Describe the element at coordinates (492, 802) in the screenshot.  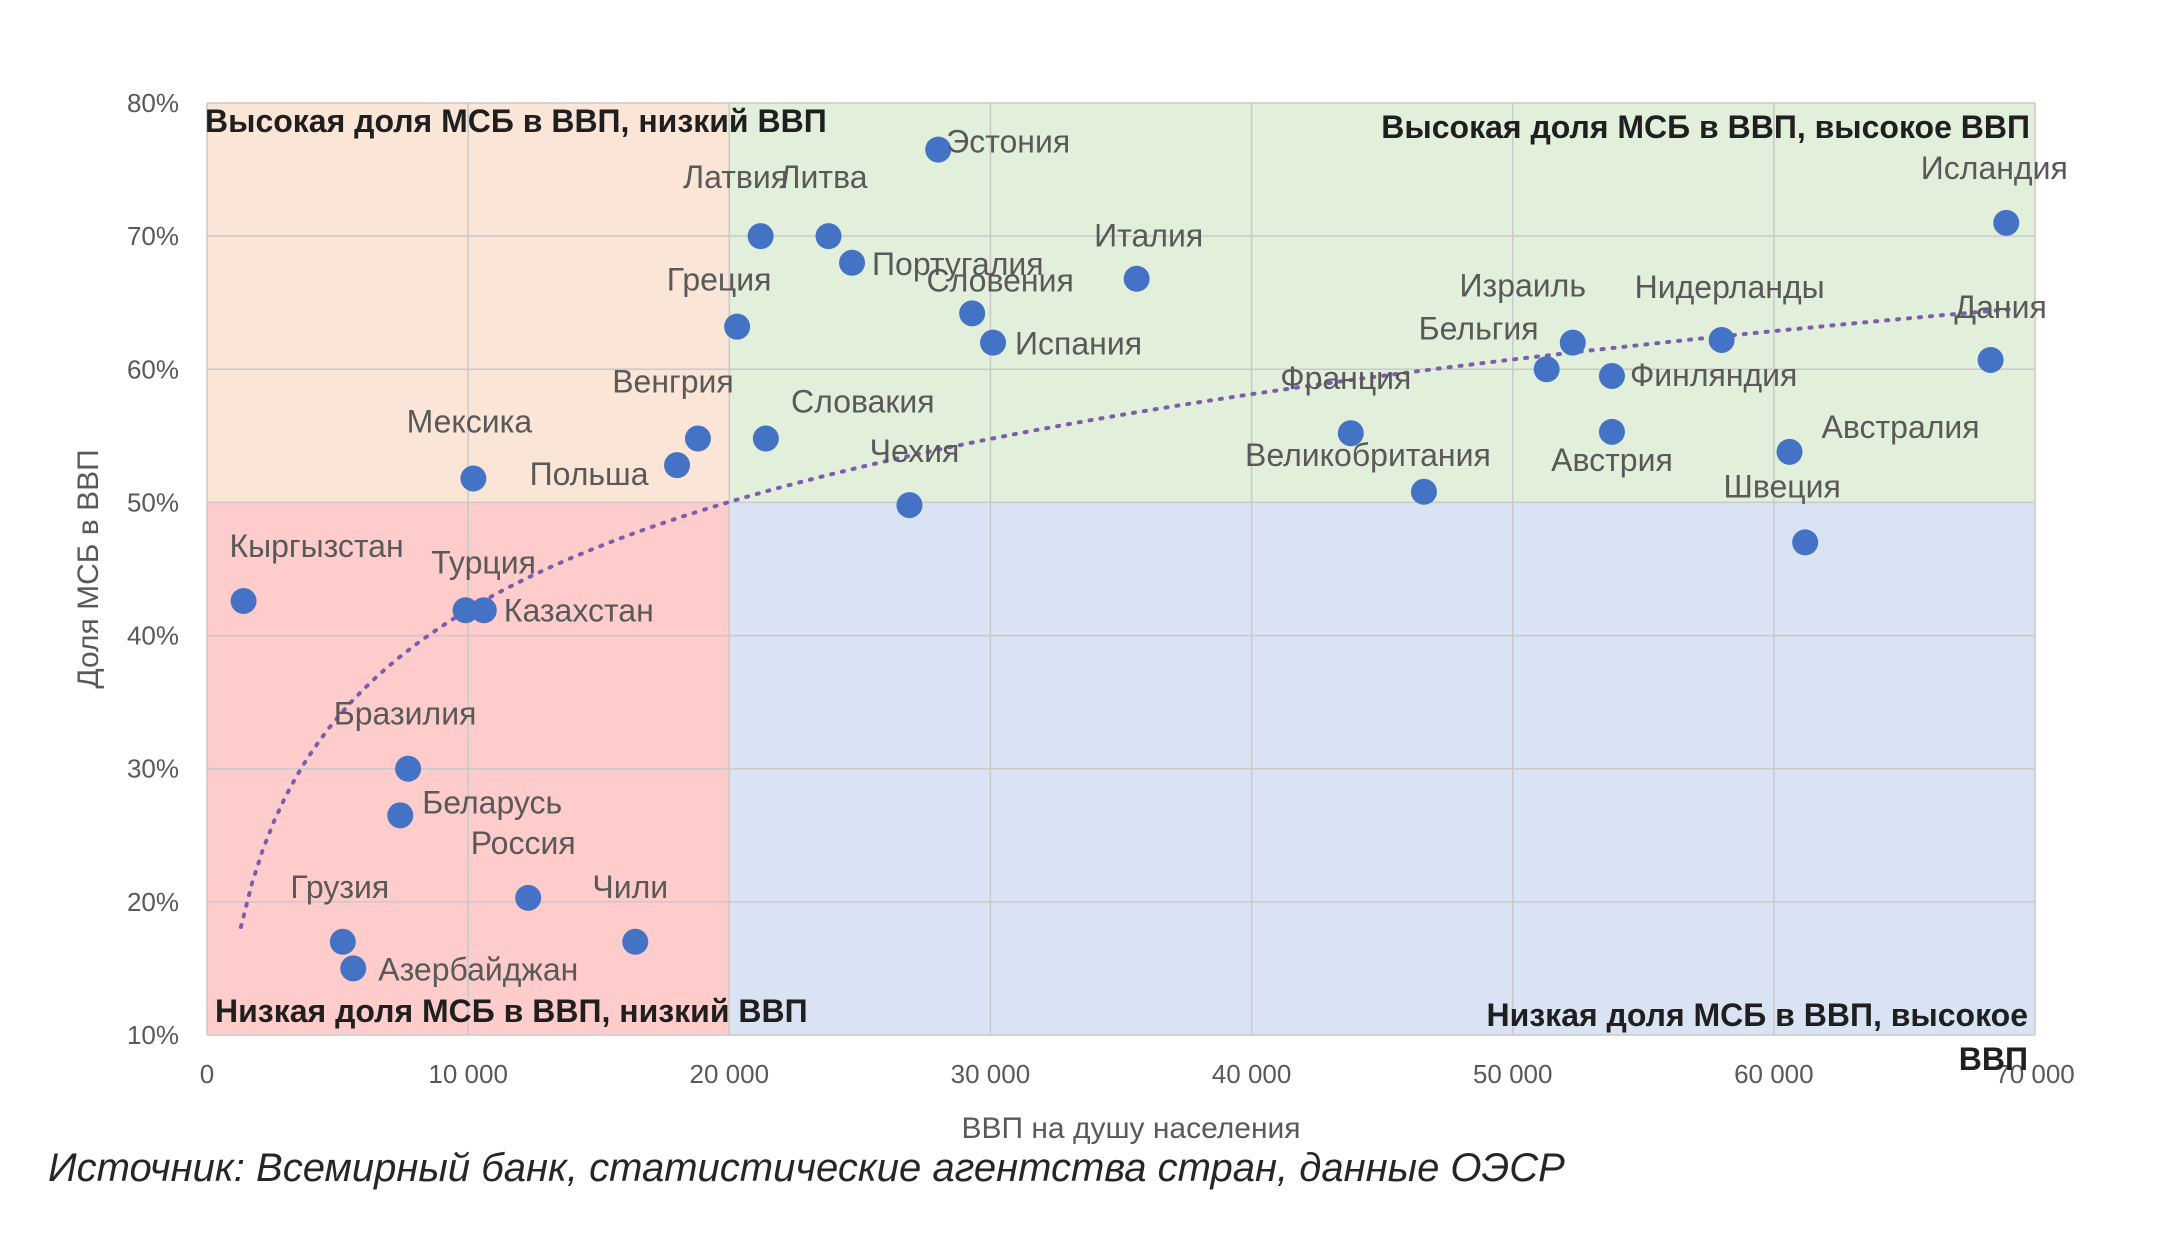
I see `point-label: Беларусь` at that location.